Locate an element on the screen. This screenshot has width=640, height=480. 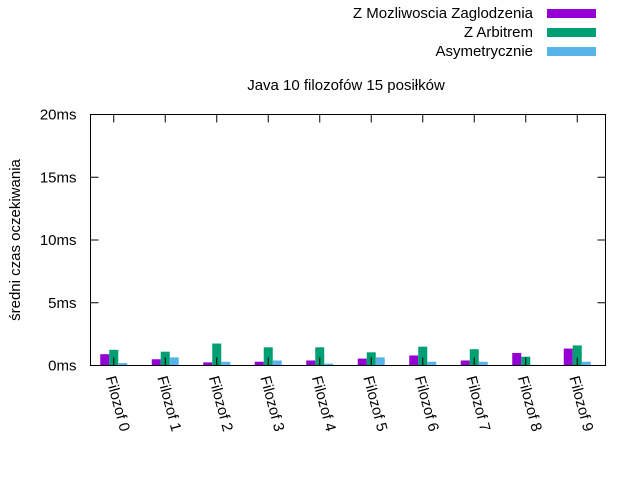
x-tick-label: Filozof 2 is located at coordinates (220, 403).